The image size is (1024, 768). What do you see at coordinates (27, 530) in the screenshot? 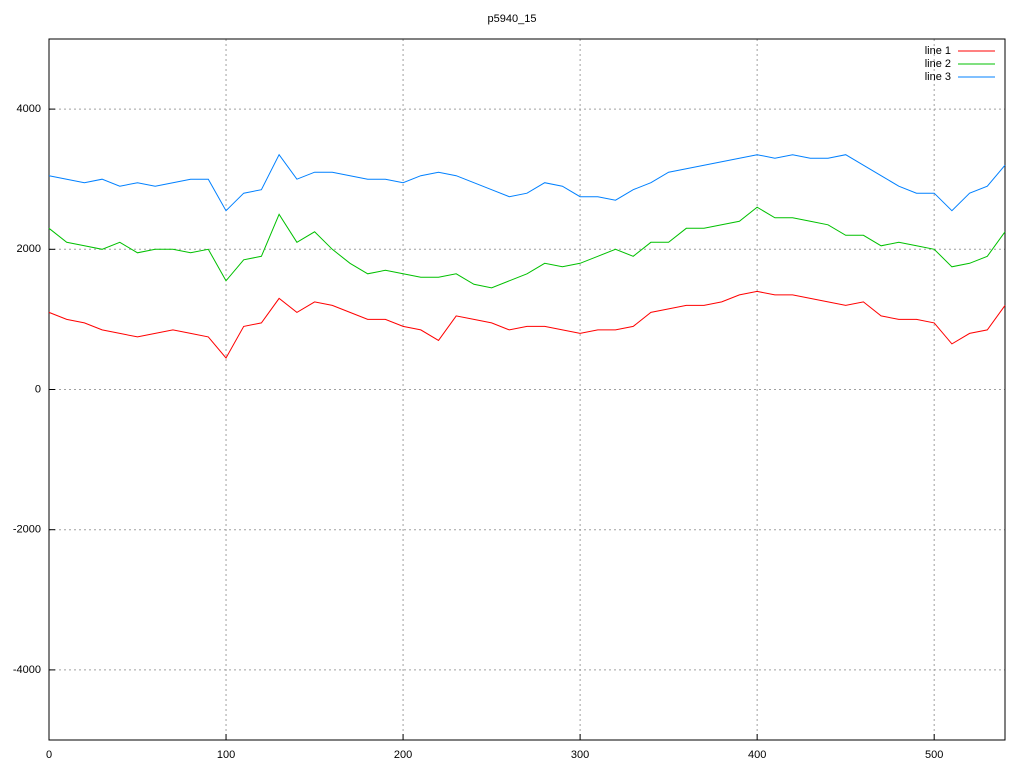
I see `y-tick-label: -2000` at bounding box center [27, 530].